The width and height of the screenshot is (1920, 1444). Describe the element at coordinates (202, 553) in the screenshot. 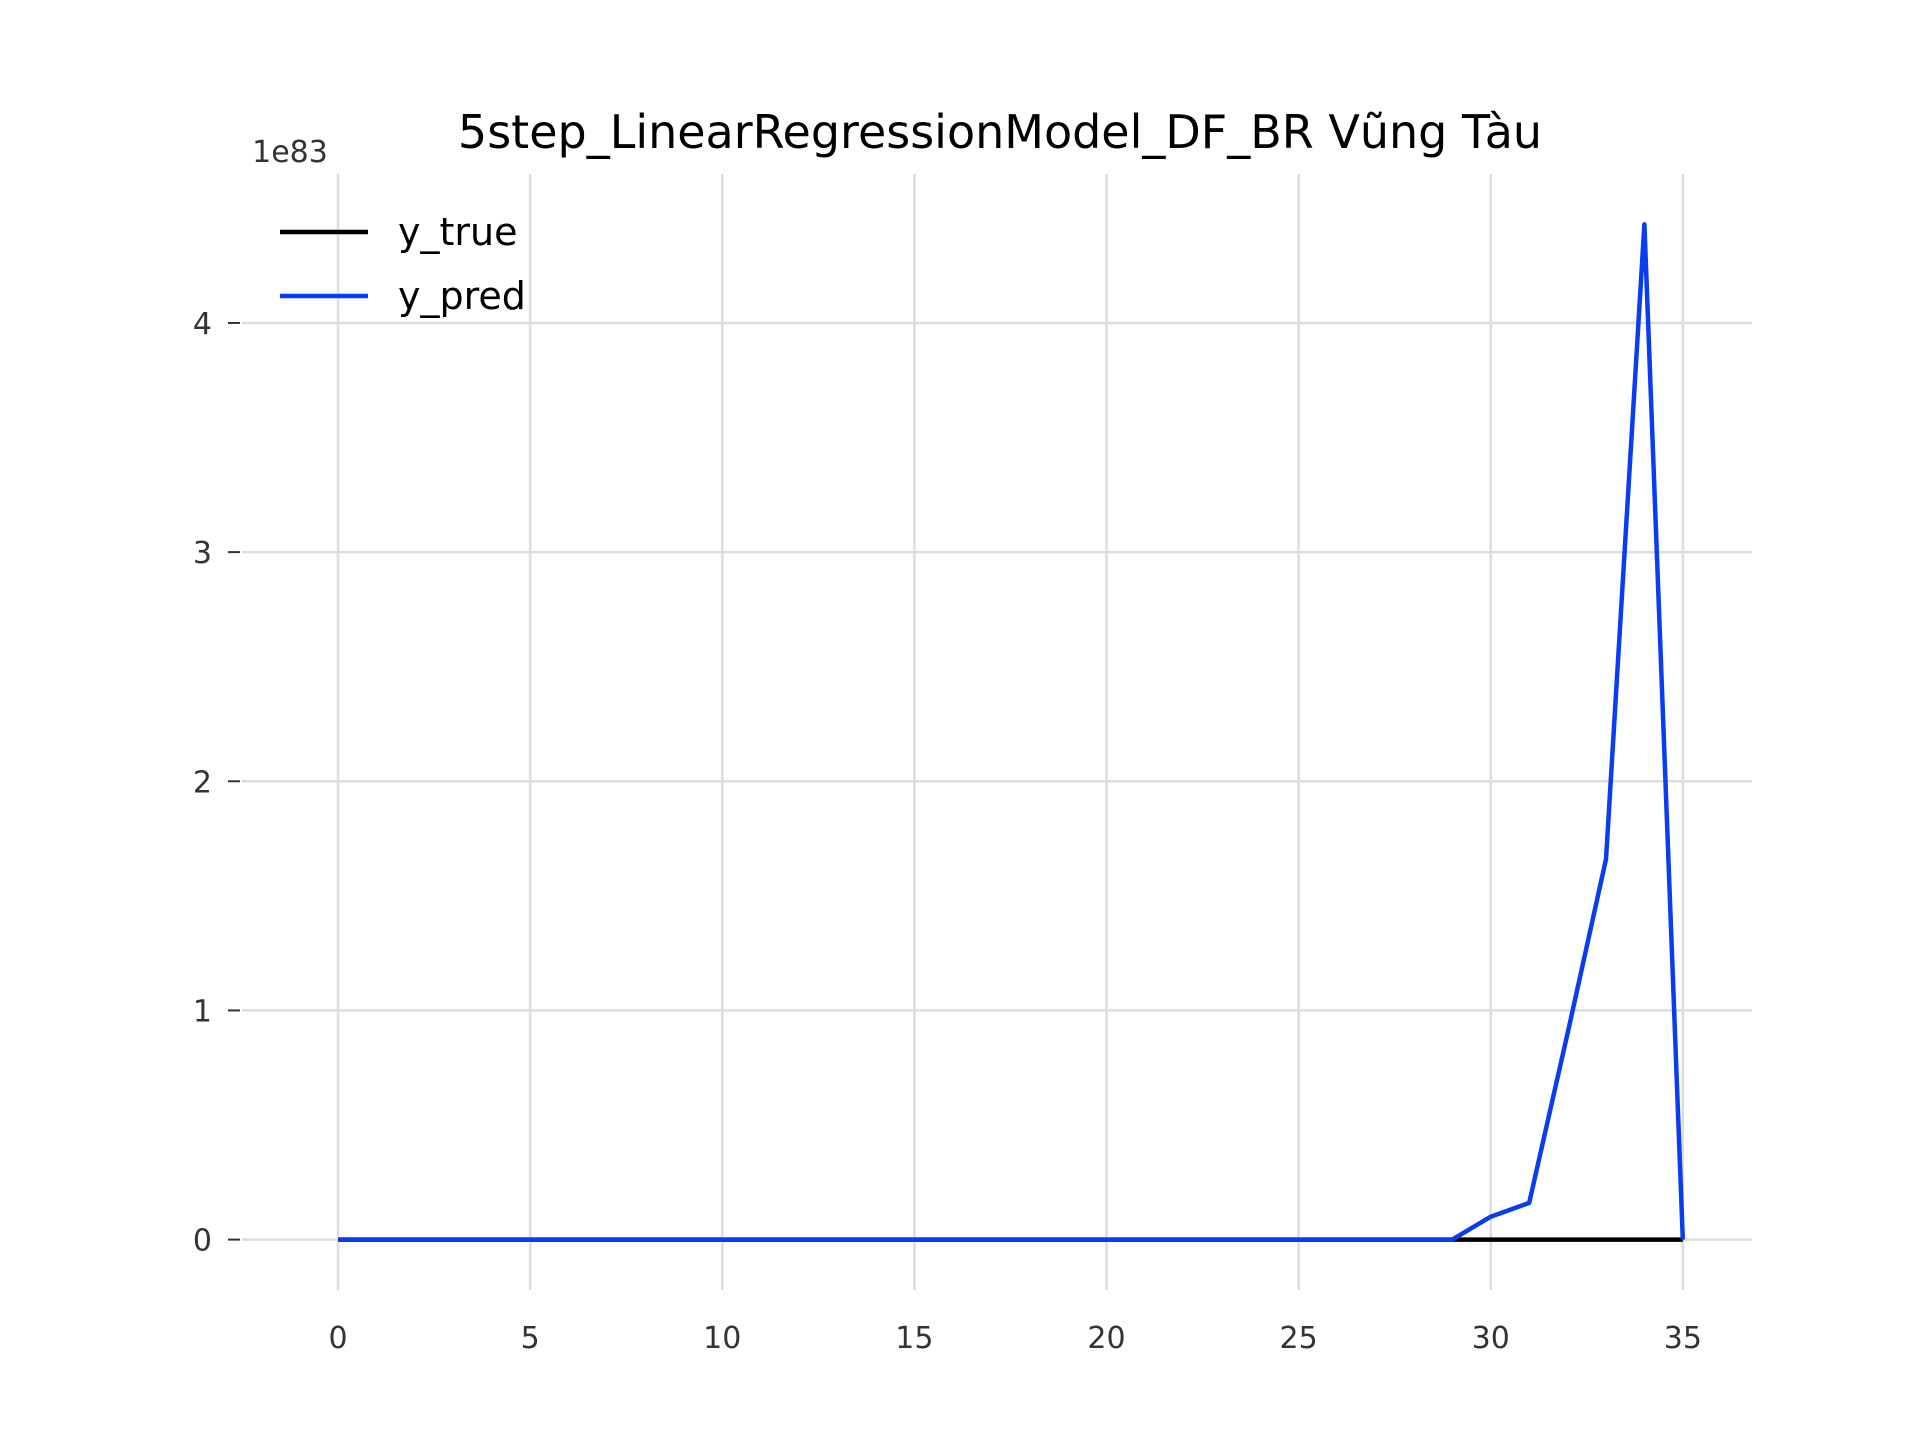

I see `y-tick-label: 3` at that location.